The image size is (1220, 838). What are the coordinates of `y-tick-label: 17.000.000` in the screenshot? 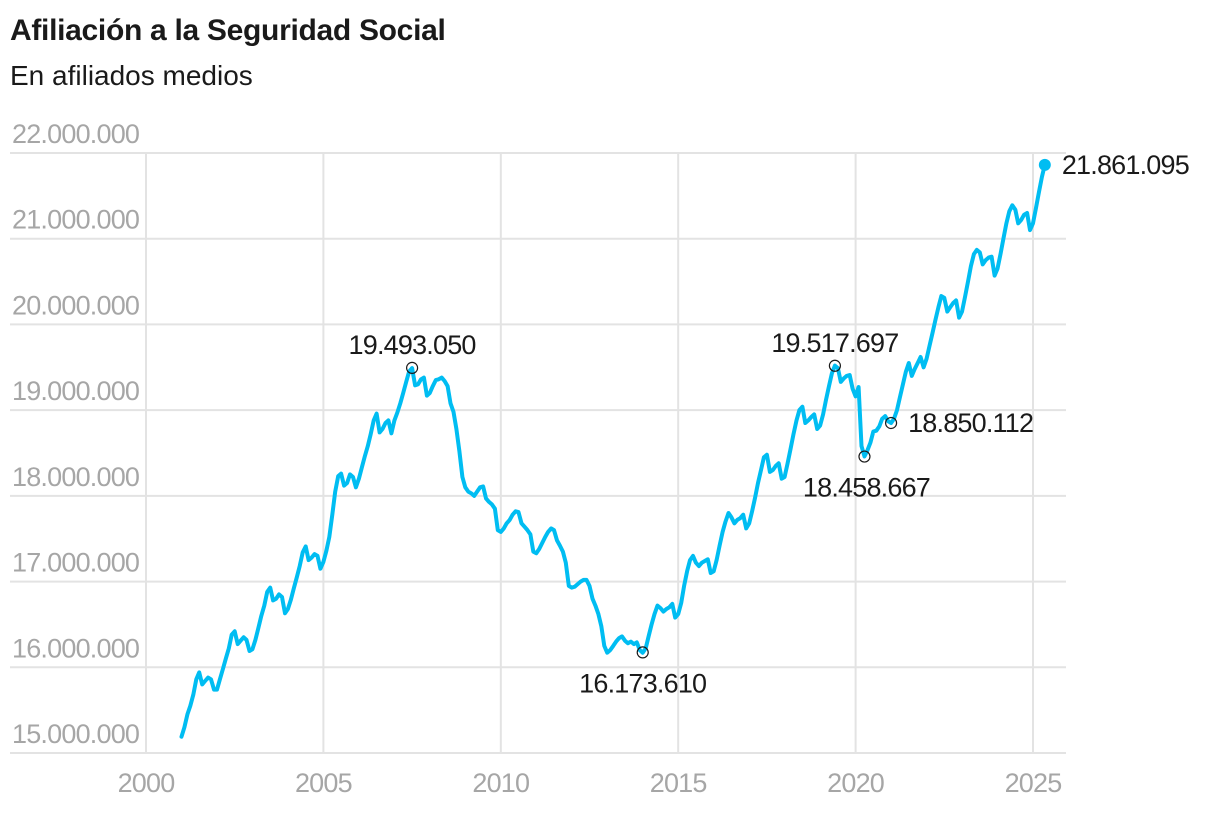 It's located at (75, 563).